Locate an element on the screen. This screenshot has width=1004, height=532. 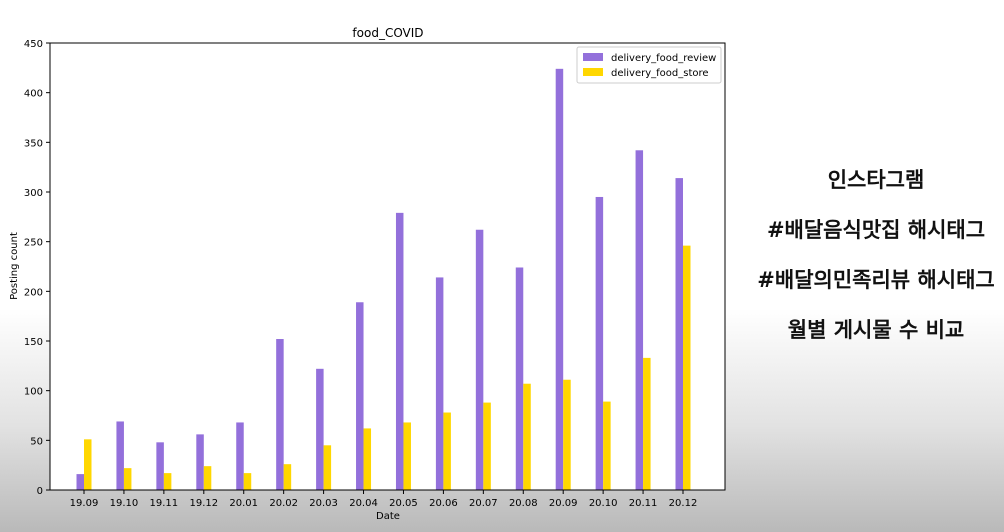
bar-delivery-food-review-20.03 is located at coordinates (320, 429).